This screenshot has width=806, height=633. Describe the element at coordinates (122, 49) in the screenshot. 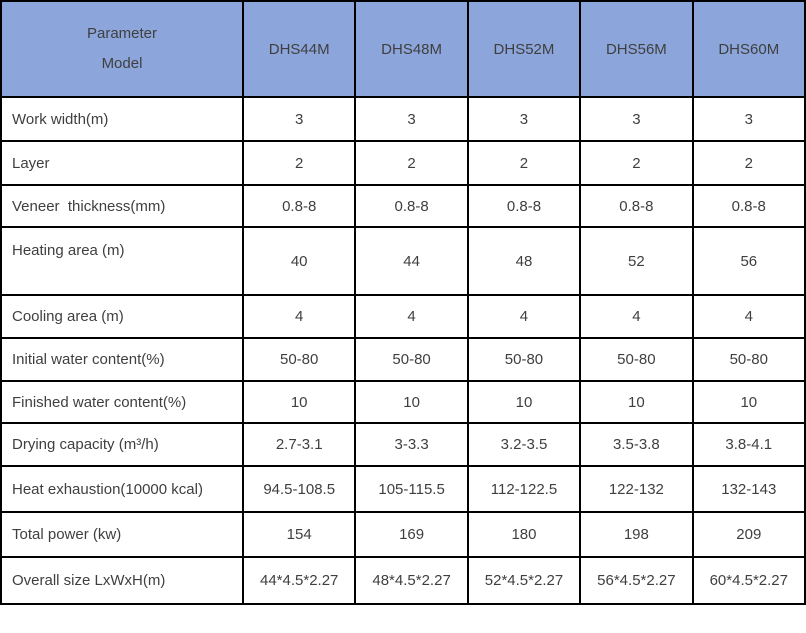

I see `corner-header: Parameter Model` at that location.